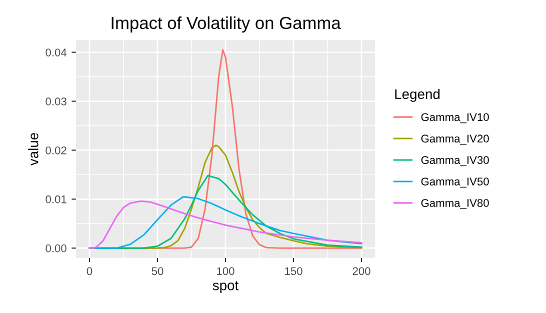  I want to click on x-tick-label: 200, so click(361, 271).